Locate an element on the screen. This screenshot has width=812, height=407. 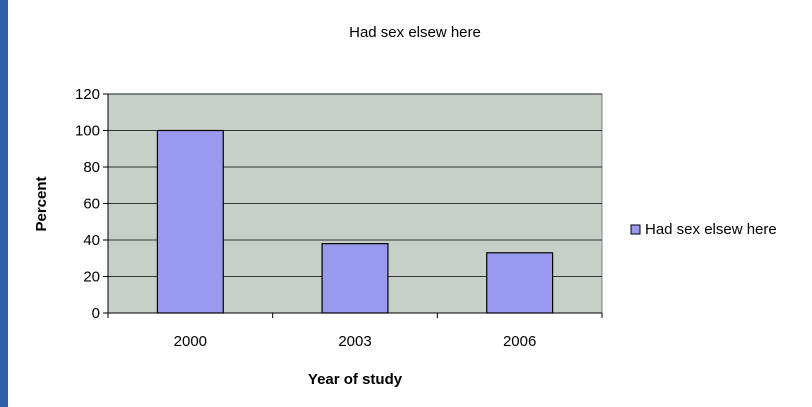
y-tick-label: 20 is located at coordinates (91, 277).